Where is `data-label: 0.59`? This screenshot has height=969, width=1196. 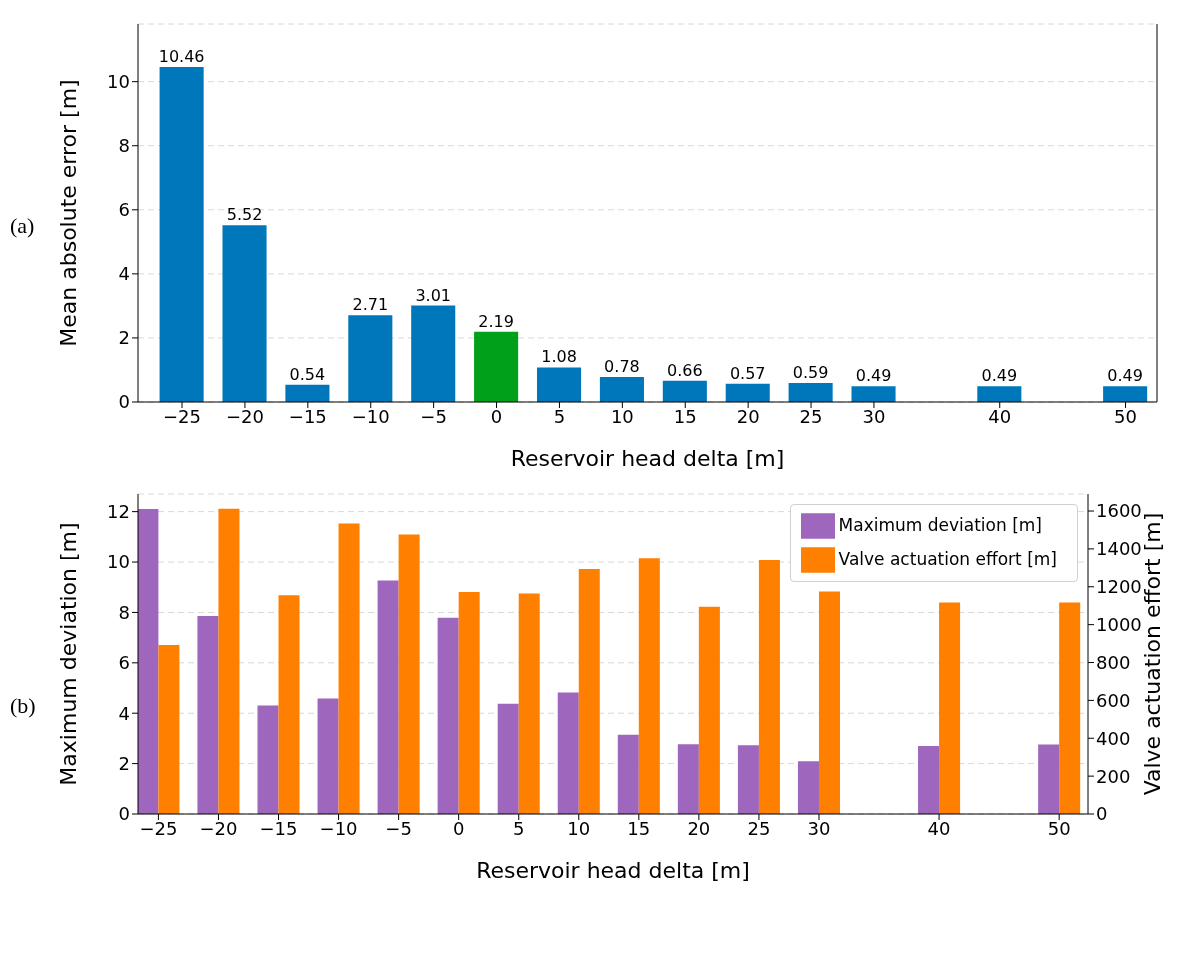
data-label: 0.59 is located at coordinates (810, 373).